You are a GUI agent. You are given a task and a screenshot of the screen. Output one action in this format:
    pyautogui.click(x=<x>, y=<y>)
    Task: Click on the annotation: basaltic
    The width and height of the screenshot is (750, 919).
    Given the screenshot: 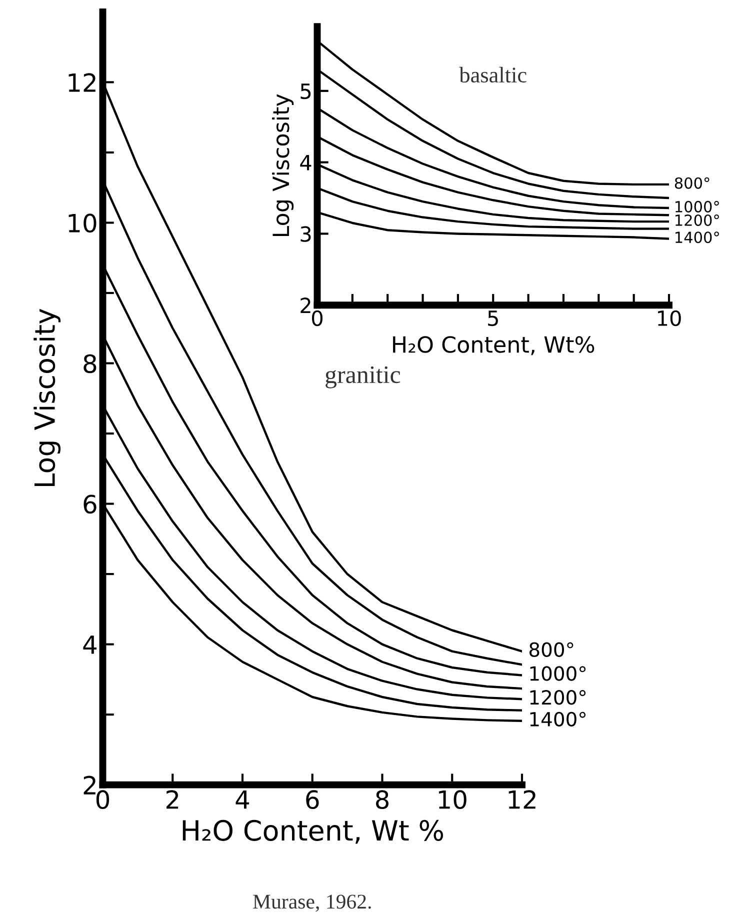 What is the action you would take?
    pyautogui.click(x=492, y=74)
    